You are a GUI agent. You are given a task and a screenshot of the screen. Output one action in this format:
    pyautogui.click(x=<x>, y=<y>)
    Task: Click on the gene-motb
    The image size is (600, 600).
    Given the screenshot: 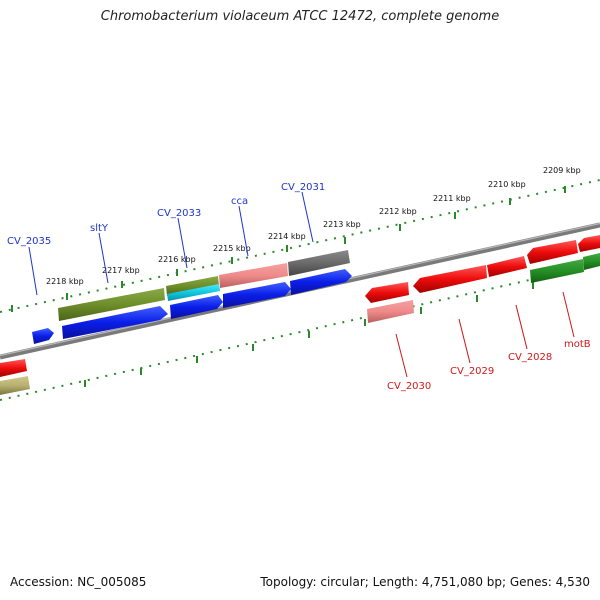 What is the action you would take?
    pyautogui.click(x=552, y=252)
    